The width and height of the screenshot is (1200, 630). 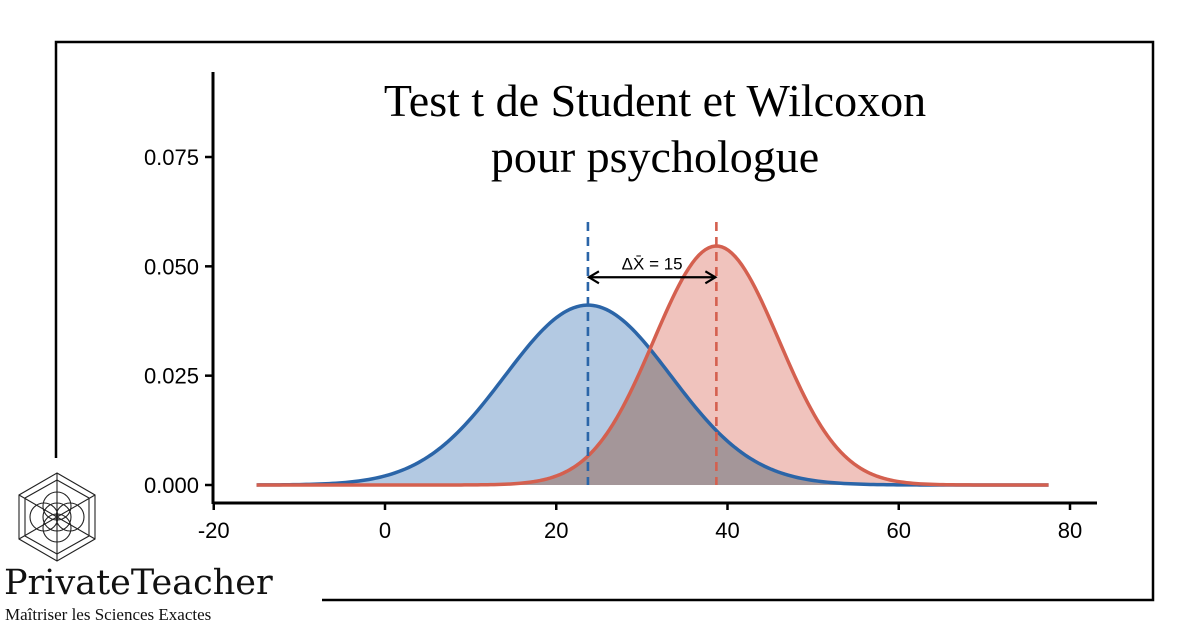 I want to click on x-tick-label: -20, so click(x=214, y=530).